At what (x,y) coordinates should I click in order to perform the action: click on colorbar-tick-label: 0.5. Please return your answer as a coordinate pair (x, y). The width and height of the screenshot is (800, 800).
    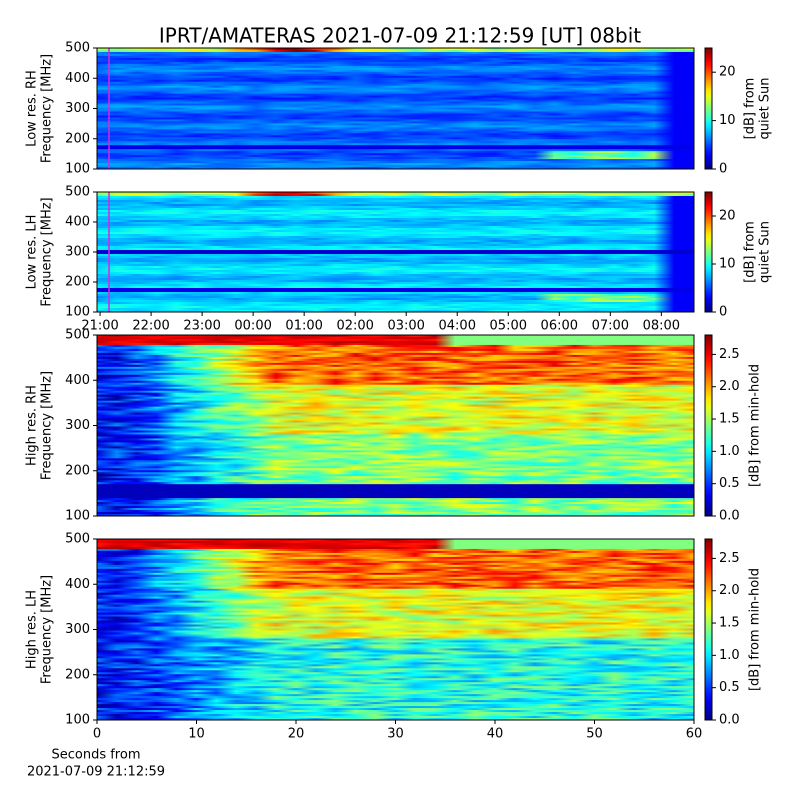
    Looking at the image, I should click on (729, 687).